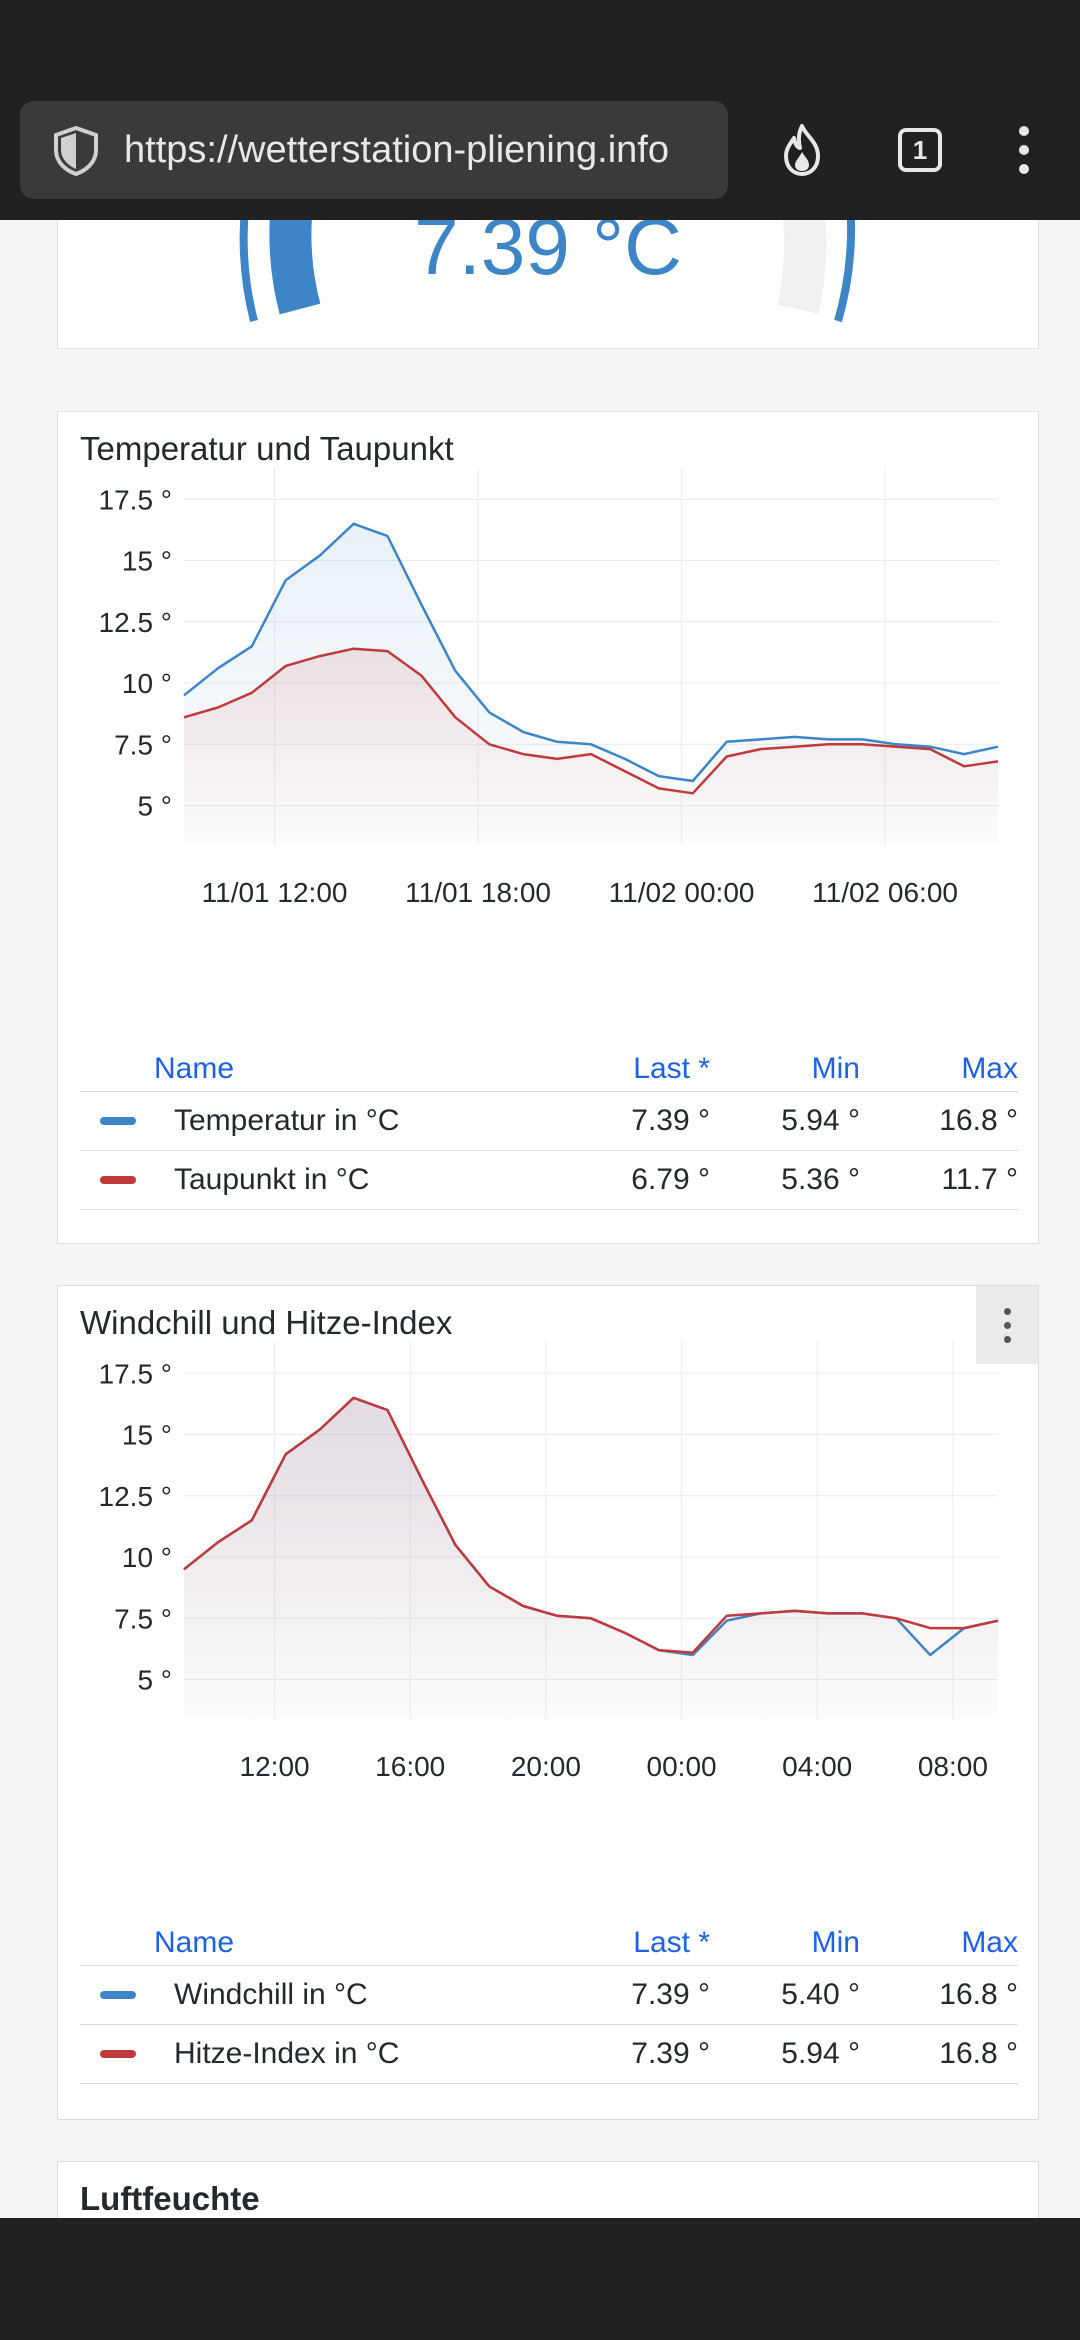 The height and width of the screenshot is (2340, 1080). I want to click on series-name: Temperatur in °C, so click(287, 1120).